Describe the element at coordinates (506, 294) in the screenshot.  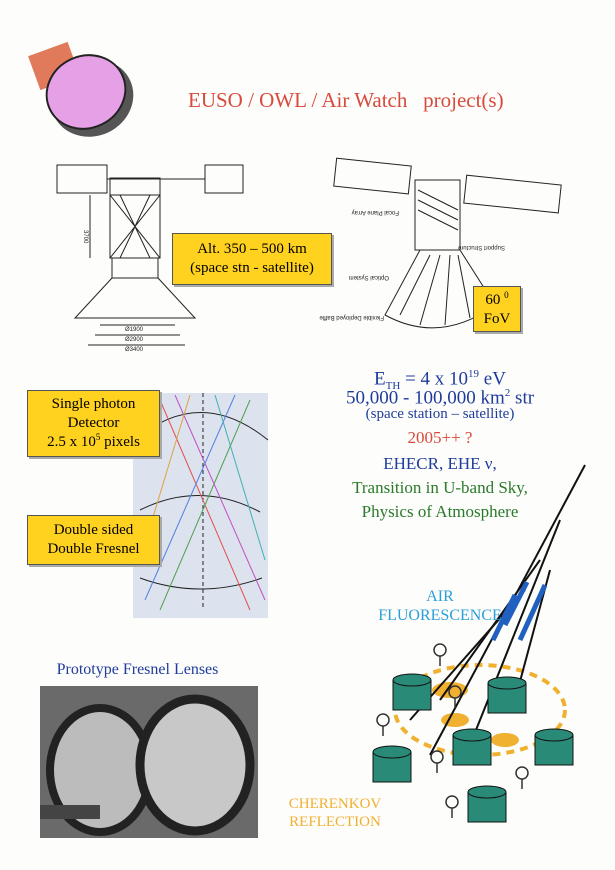
I see `fov-degree: 0` at that location.